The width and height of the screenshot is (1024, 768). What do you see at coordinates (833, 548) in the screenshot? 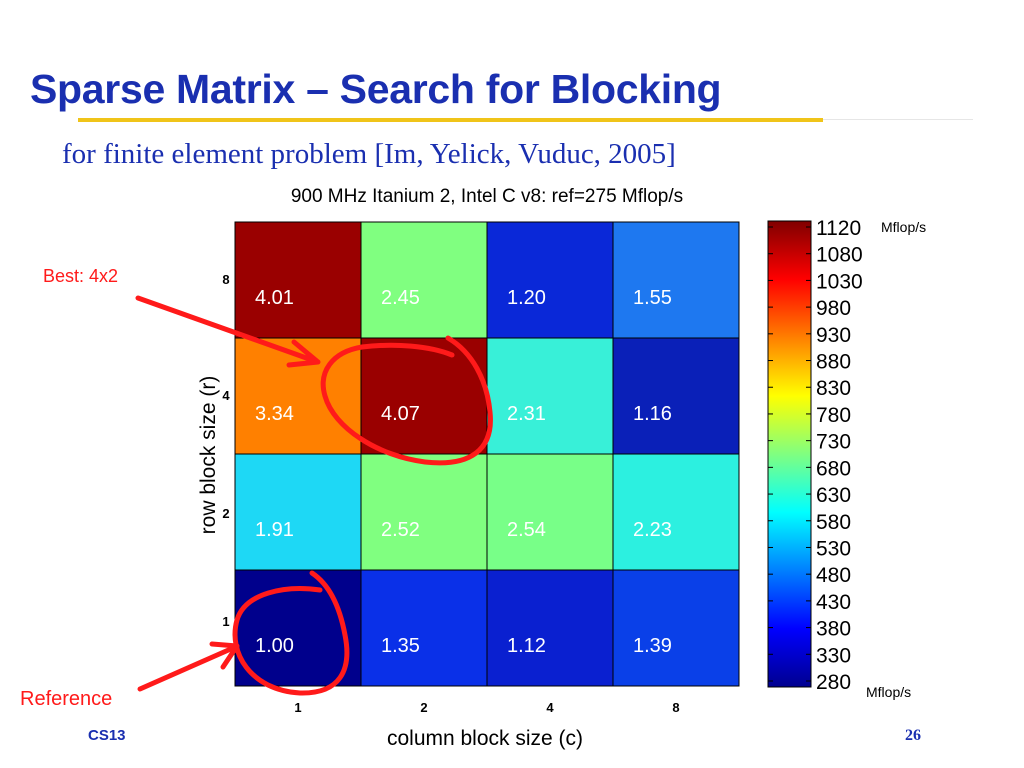
I see `colorbar-tick-label: 530` at bounding box center [833, 548].